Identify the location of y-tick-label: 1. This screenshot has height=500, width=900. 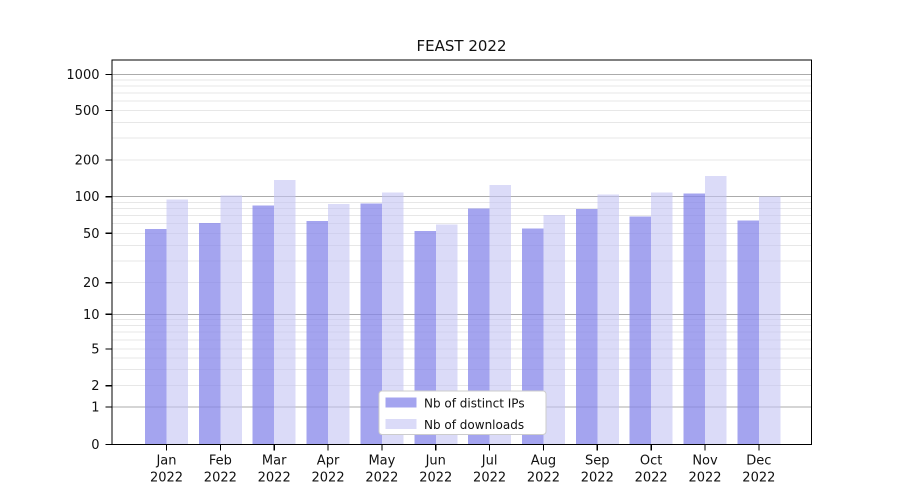
(95, 408).